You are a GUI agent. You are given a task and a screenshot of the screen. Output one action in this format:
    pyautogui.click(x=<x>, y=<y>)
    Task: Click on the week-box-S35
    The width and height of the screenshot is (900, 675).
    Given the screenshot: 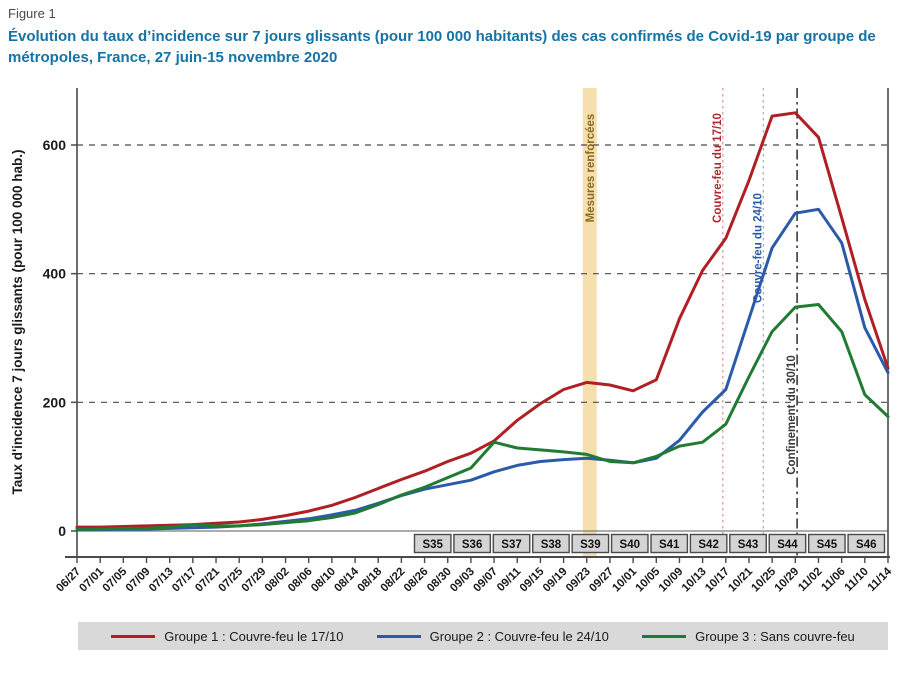 What is the action you would take?
    pyautogui.click(x=432, y=543)
    